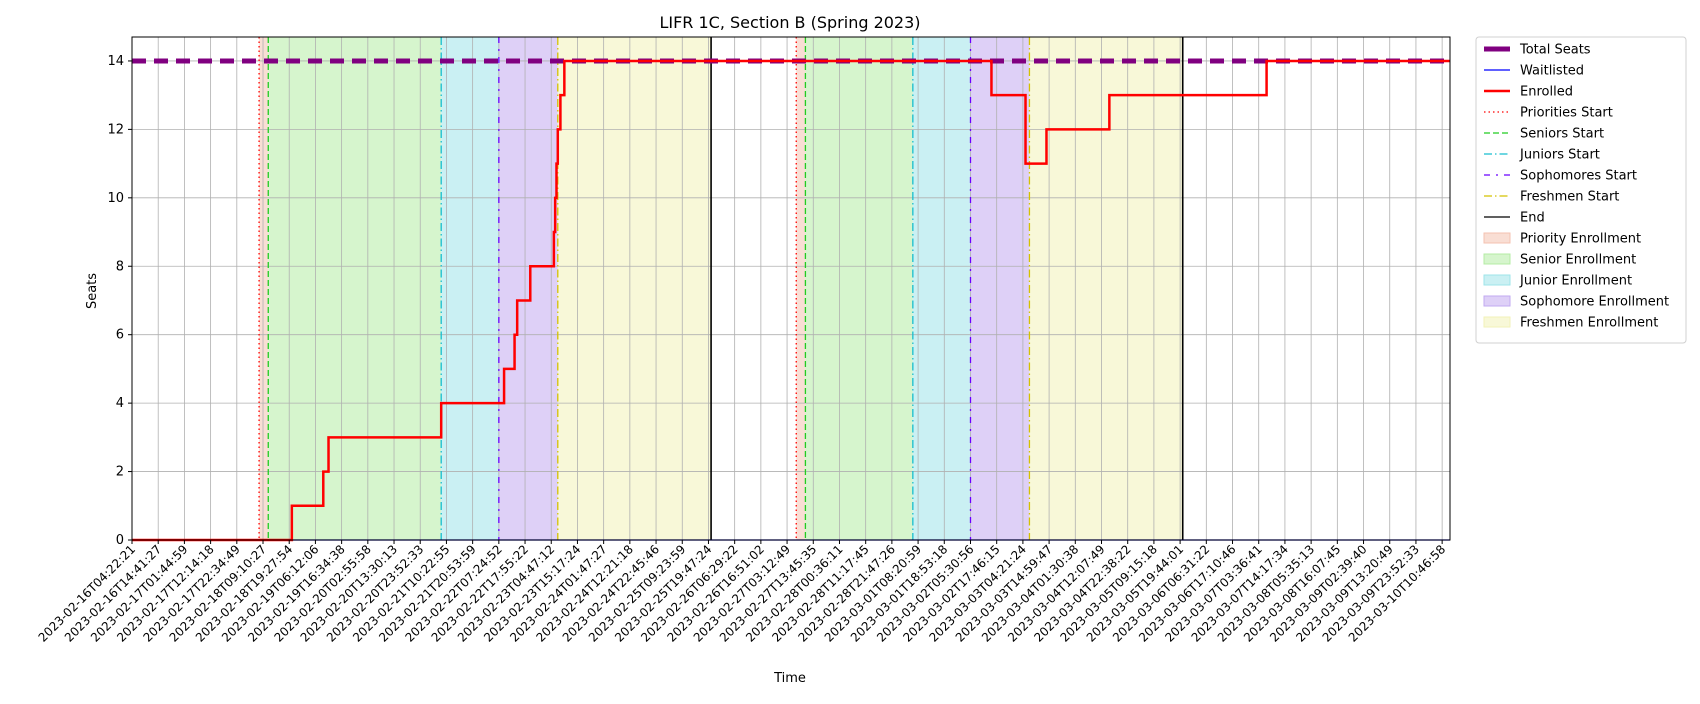  What do you see at coordinates (119, 301) in the screenshot?
I see `y-axis-ticks: 0 2 4 6 8 10 12 14` at bounding box center [119, 301].